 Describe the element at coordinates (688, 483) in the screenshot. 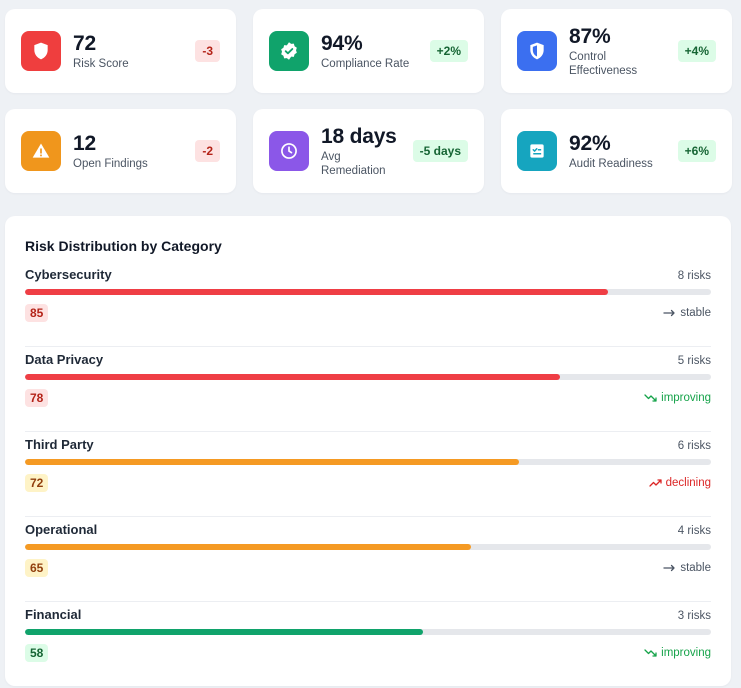

I see `trend-label: declining` at that location.